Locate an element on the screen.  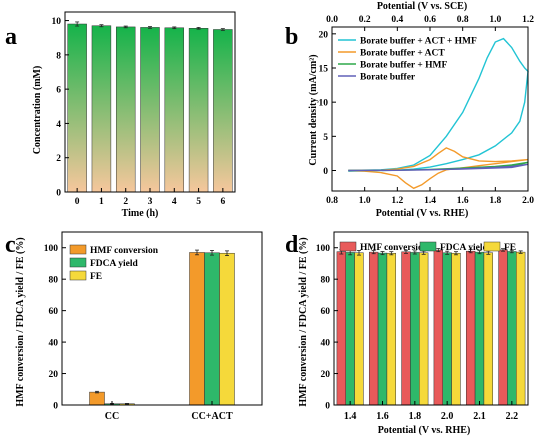
b-xtick-label: 0.8 is located at coordinates (332, 201).